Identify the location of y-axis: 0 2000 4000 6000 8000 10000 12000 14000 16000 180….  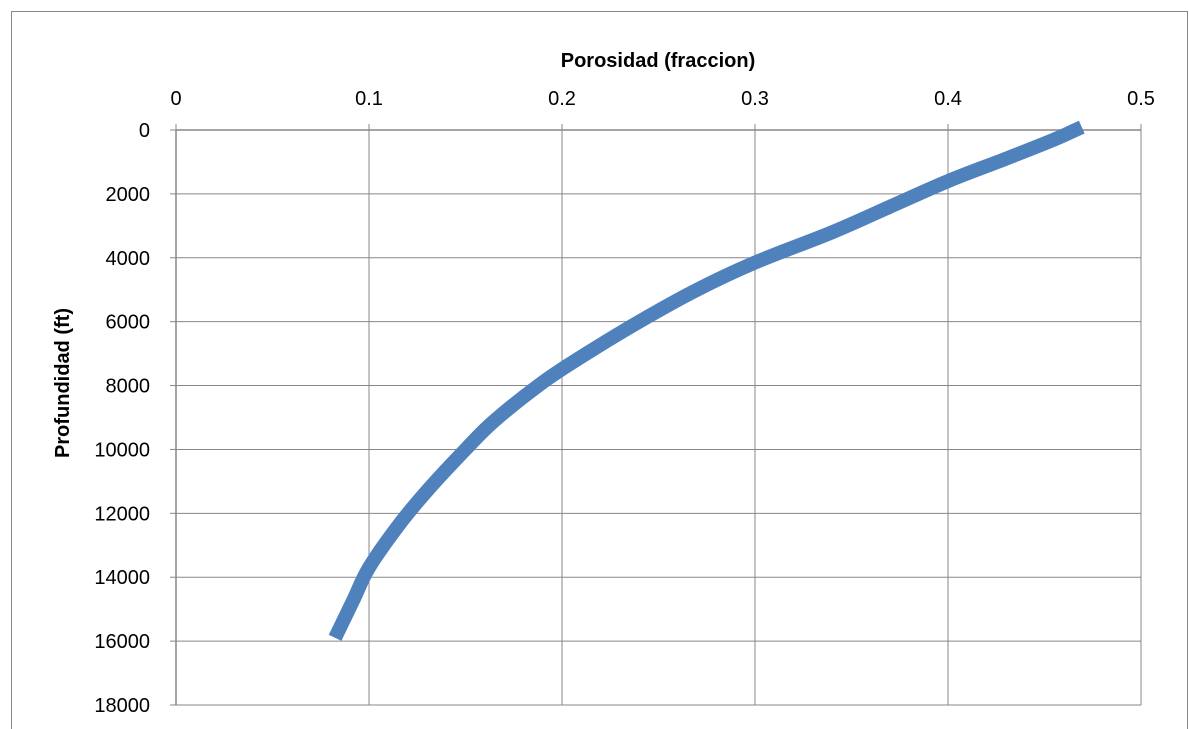
(135, 418).